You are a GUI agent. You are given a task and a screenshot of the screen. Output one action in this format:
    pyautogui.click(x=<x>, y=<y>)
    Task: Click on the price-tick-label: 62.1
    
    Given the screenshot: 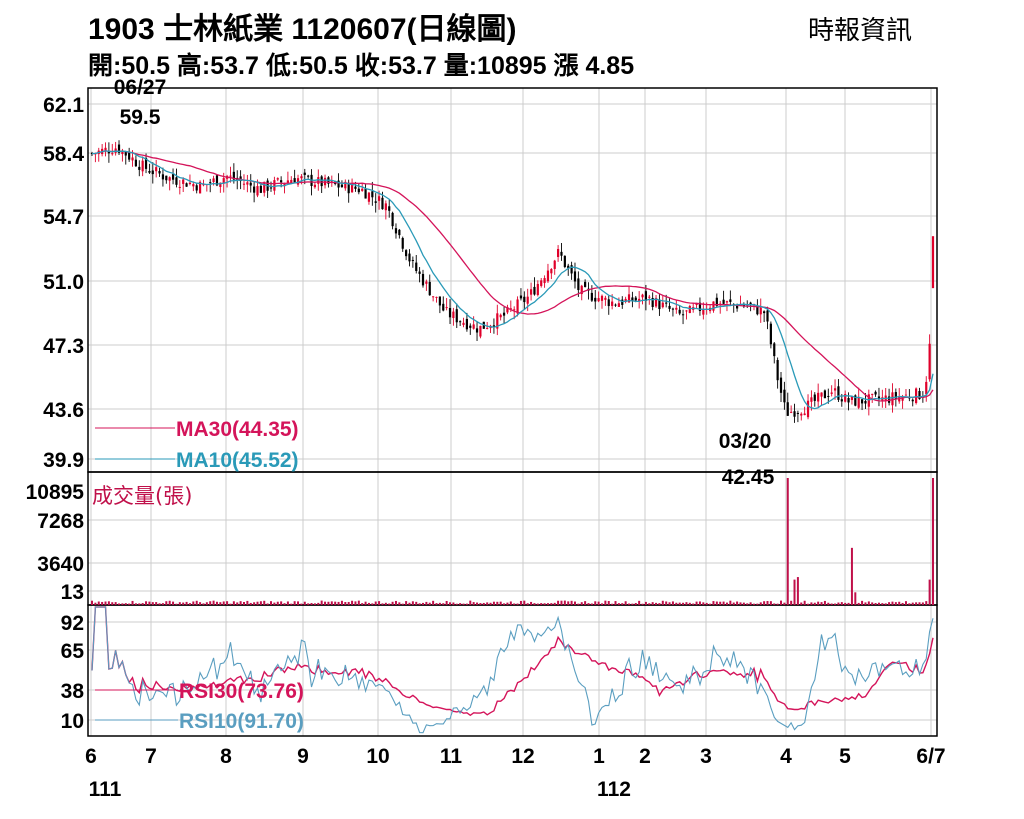 What is the action you would take?
    pyautogui.click(x=63, y=105)
    